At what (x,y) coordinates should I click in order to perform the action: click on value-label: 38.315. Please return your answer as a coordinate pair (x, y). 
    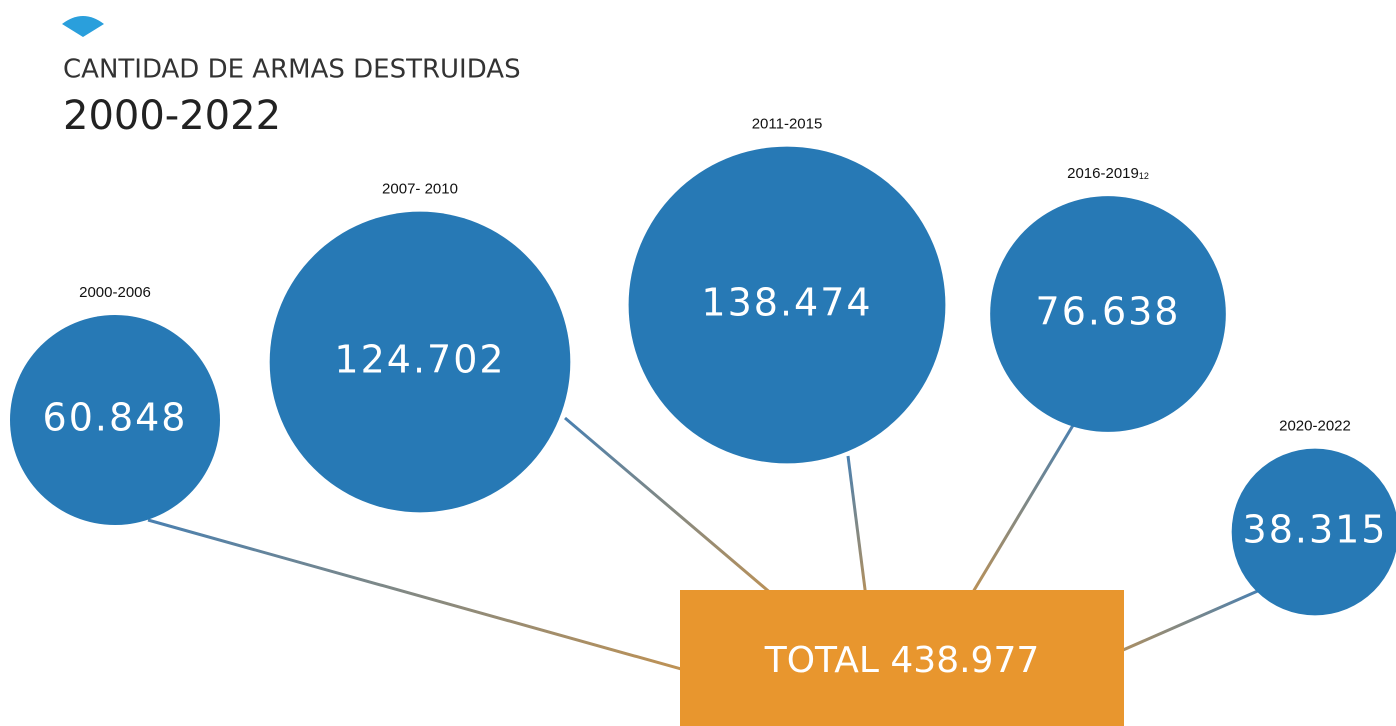
    Looking at the image, I should click on (1315, 530).